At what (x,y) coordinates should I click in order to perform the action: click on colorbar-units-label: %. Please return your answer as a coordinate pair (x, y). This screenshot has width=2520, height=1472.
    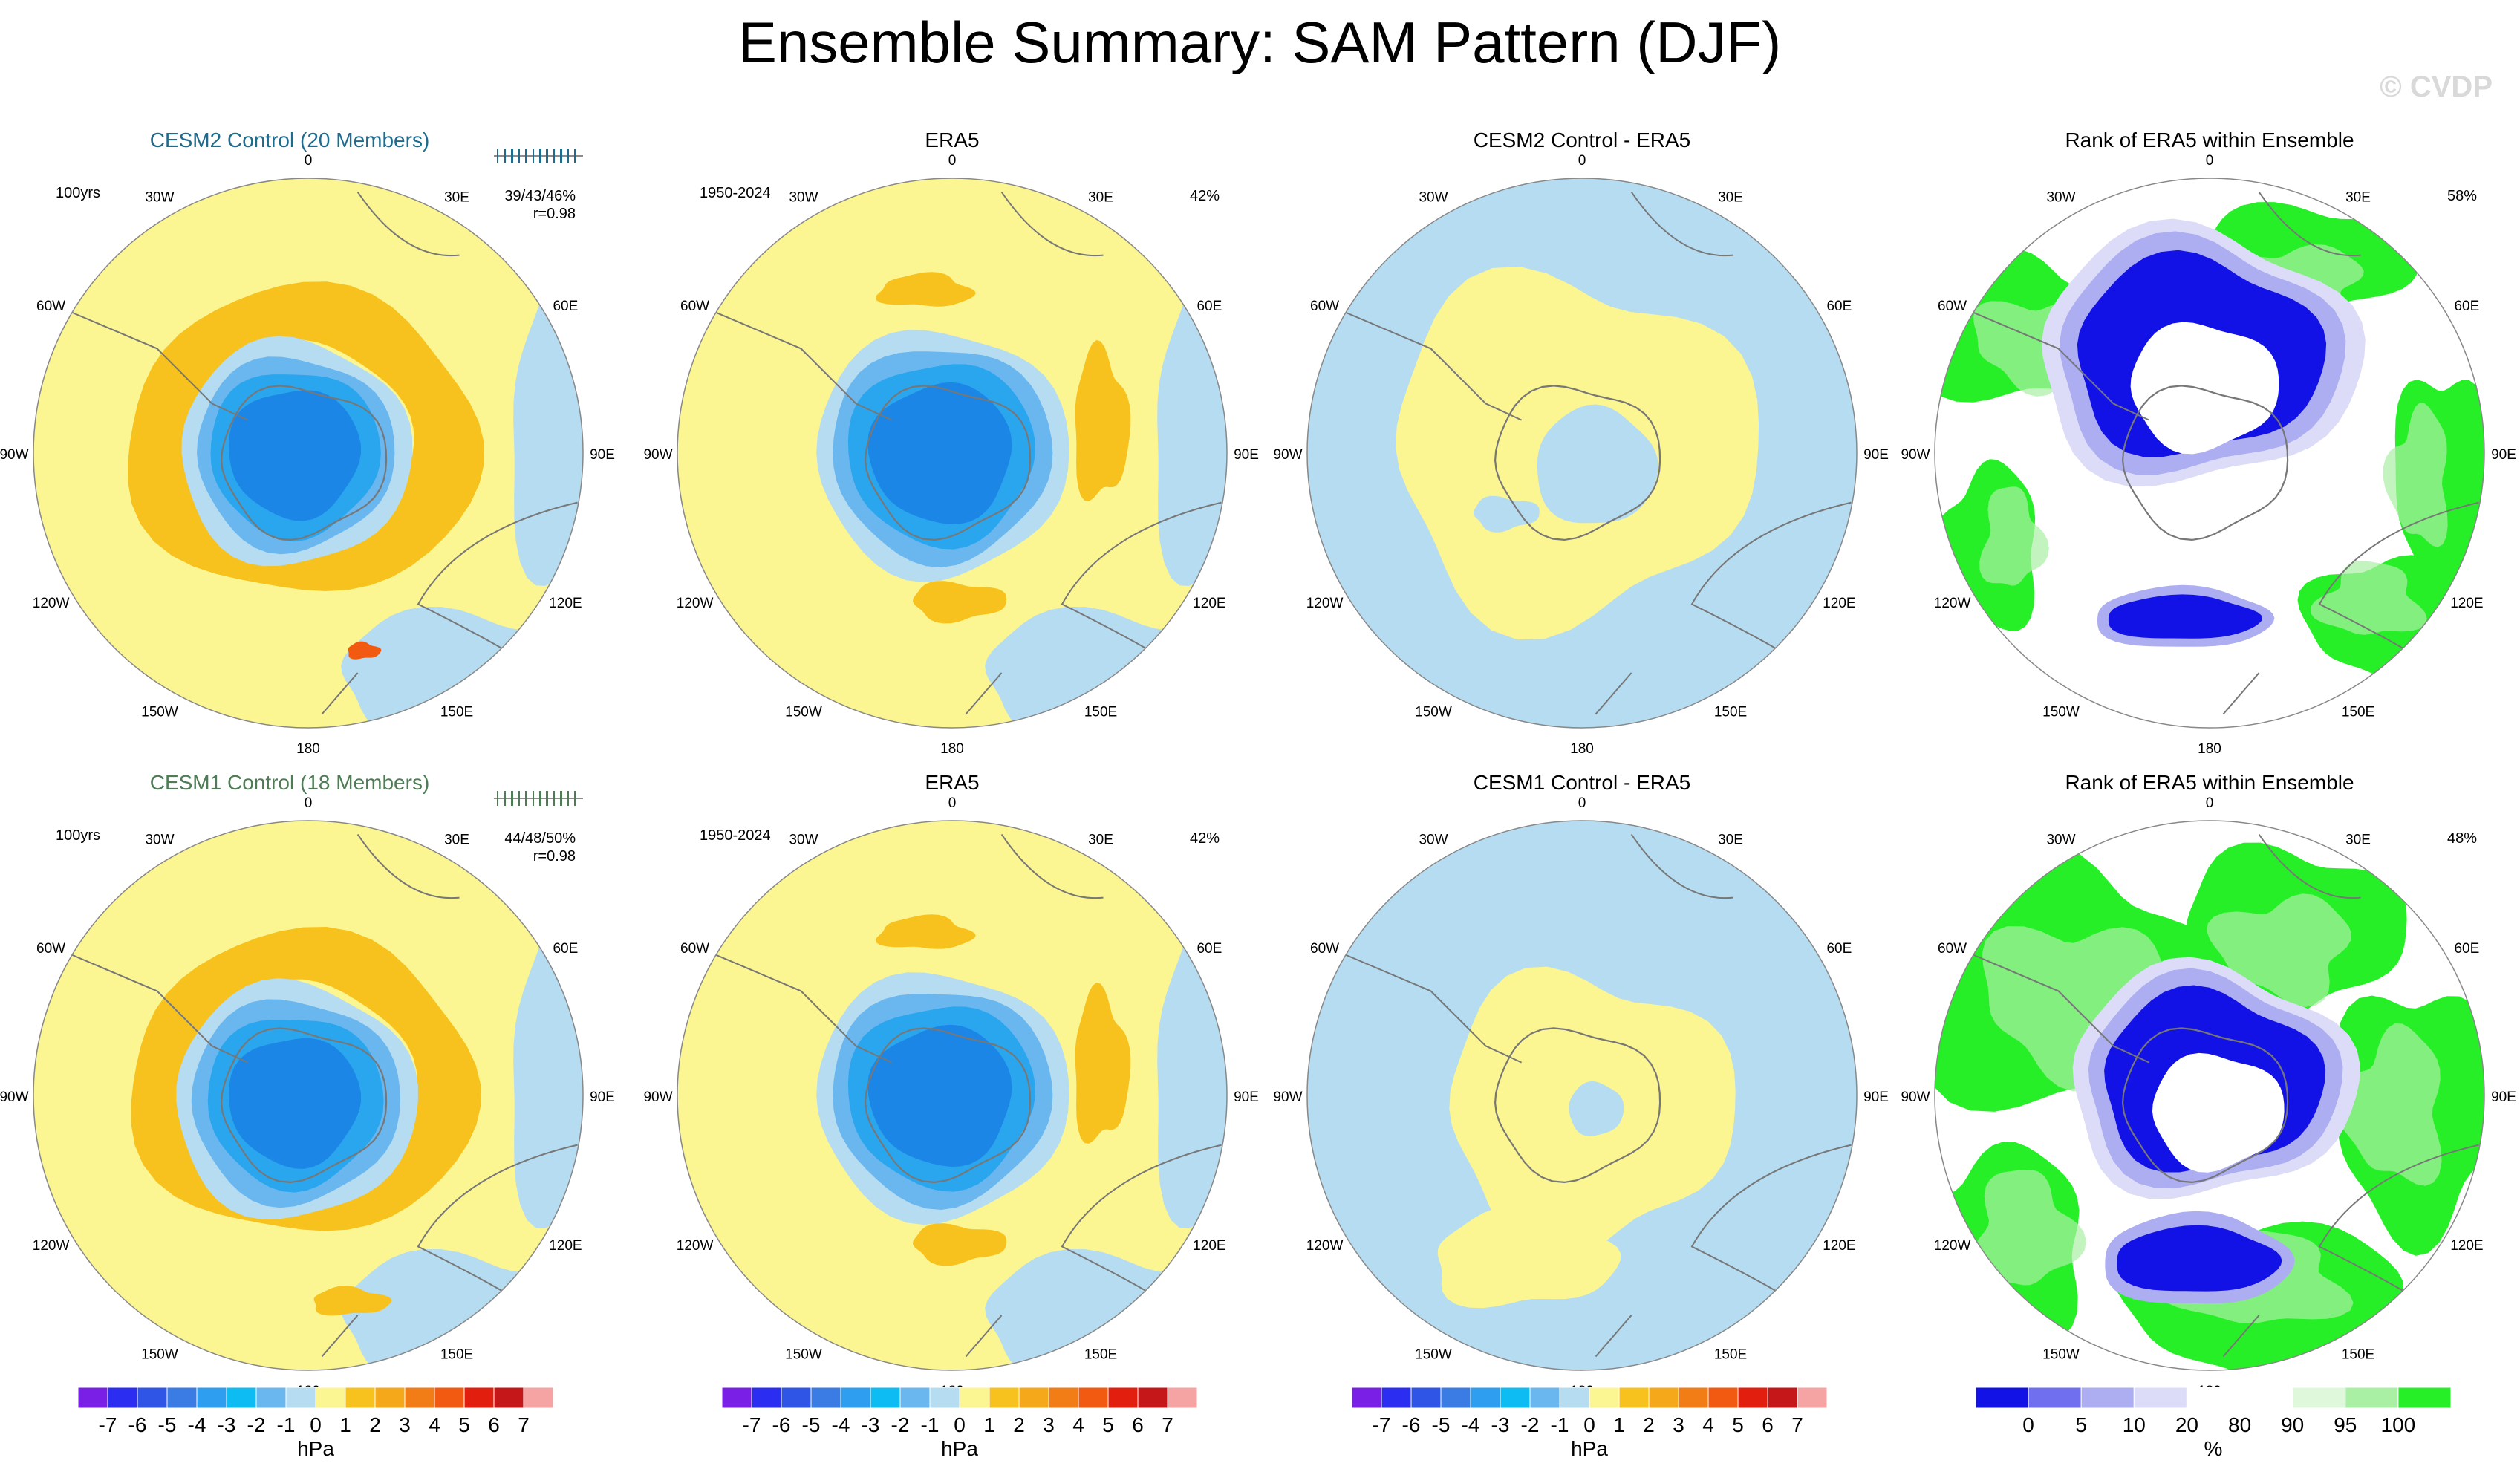
    Looking at the image, I should click on (2214, 1449).